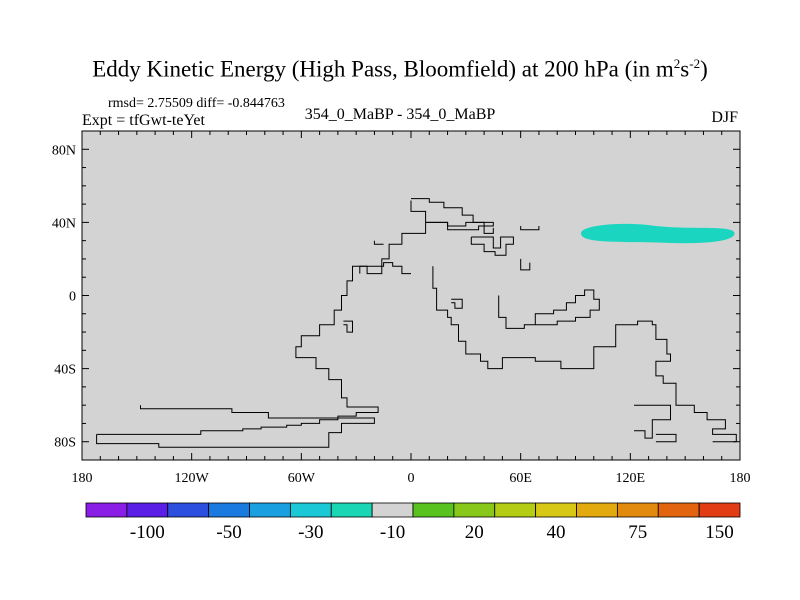 This screenshot has width=800, height=600. Describe the element at coordinates (411, 478) in the screenshot. I see `x-tick-label: 0` at that location.